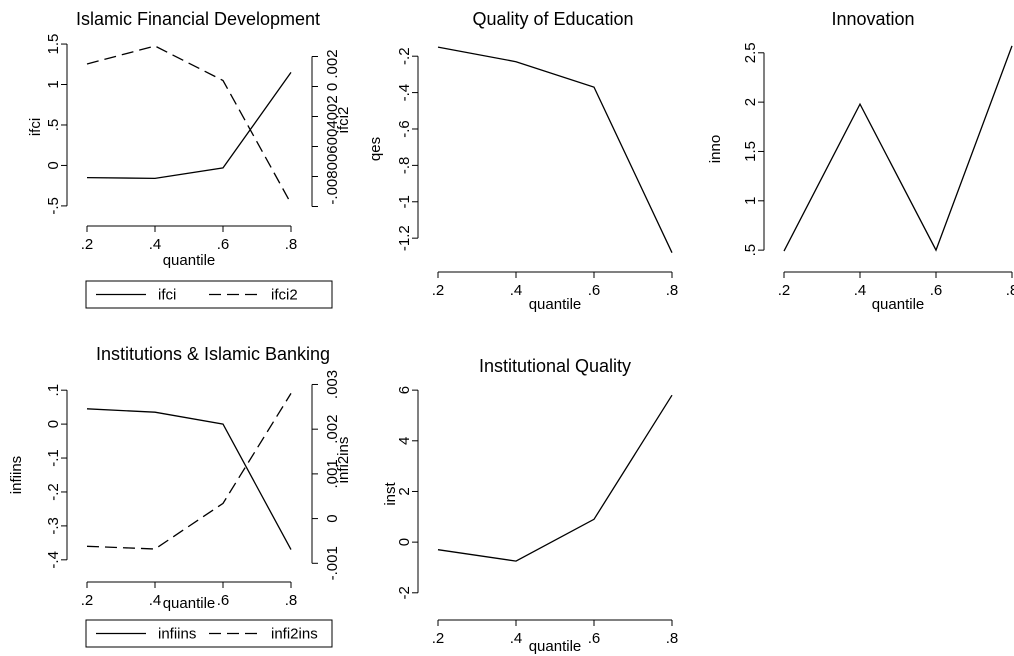 The width and height of the screenshot is (1014, 656). I want to click on y2-tick-labels: -.008006004002 0 .002, so click(332, 126).